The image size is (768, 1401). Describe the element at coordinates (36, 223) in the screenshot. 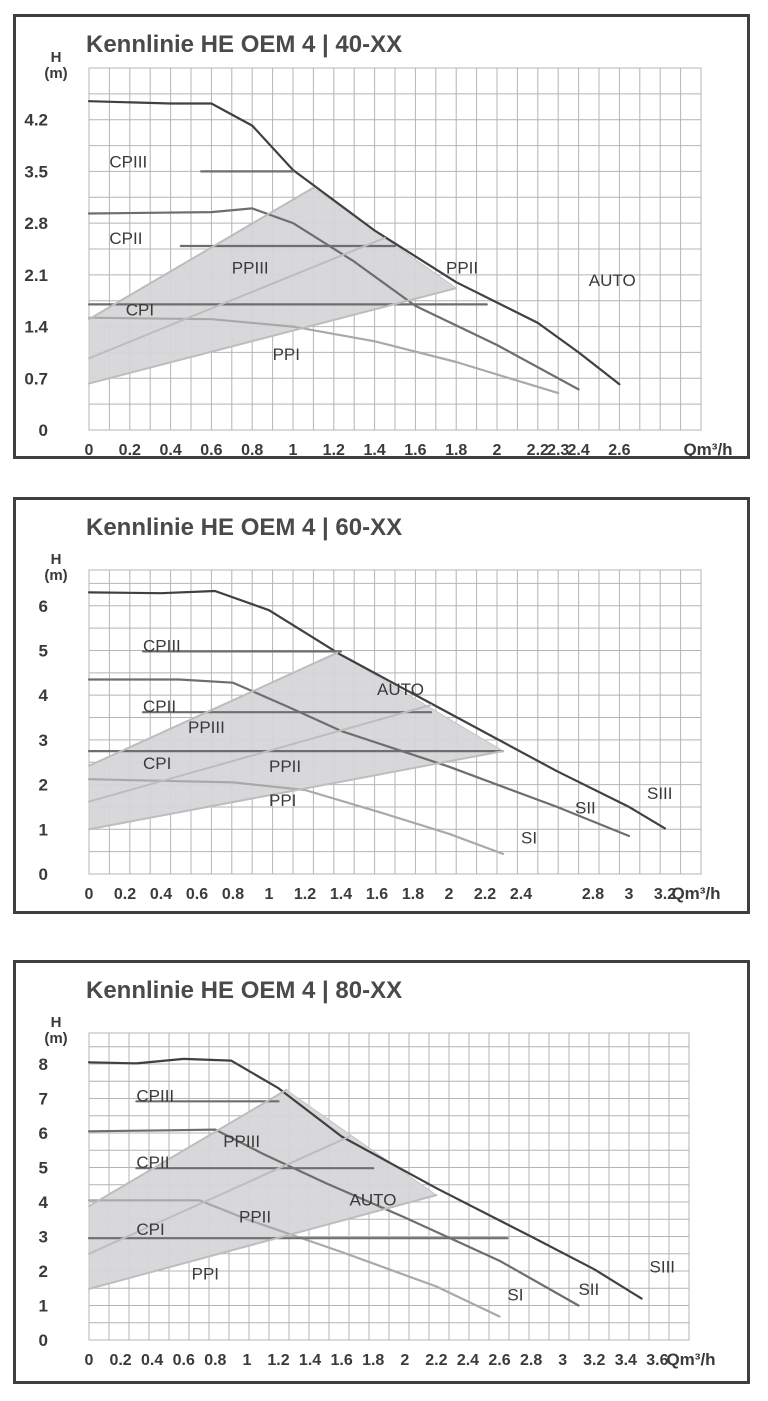

I see `y-tick-label: 2.8` at that location.